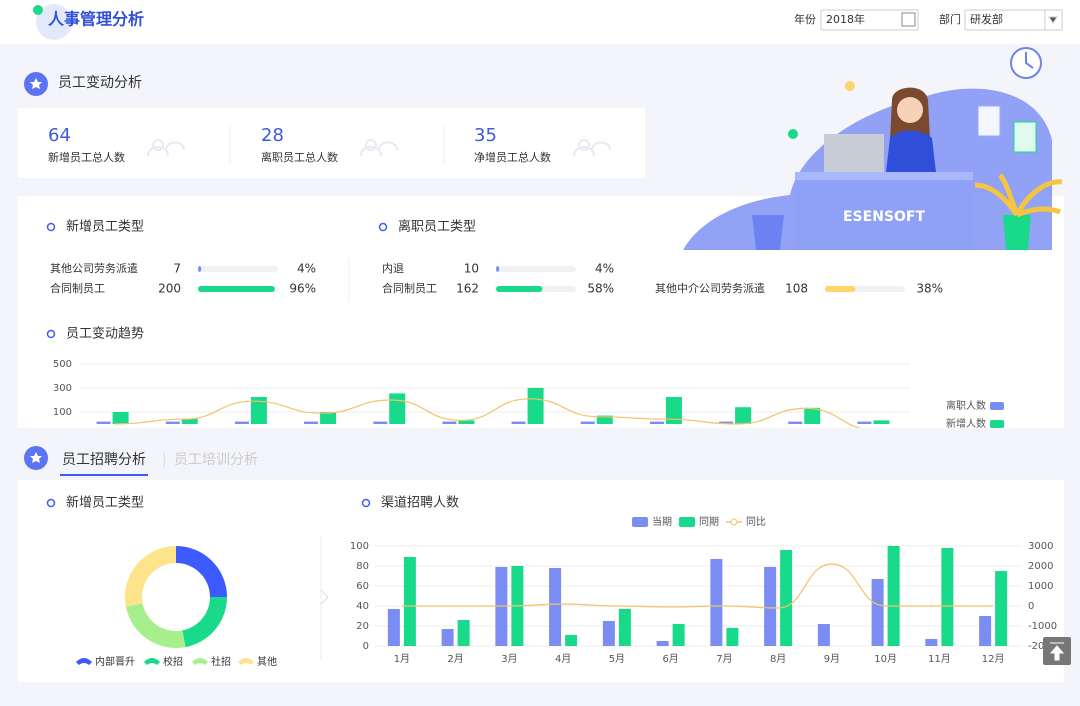 The image size is (1080, 706). What do you see at coordinates (299, 157) in the screenshot?
I see `kpi-label: 离职员工总人数` at bounding box center [299, 157].